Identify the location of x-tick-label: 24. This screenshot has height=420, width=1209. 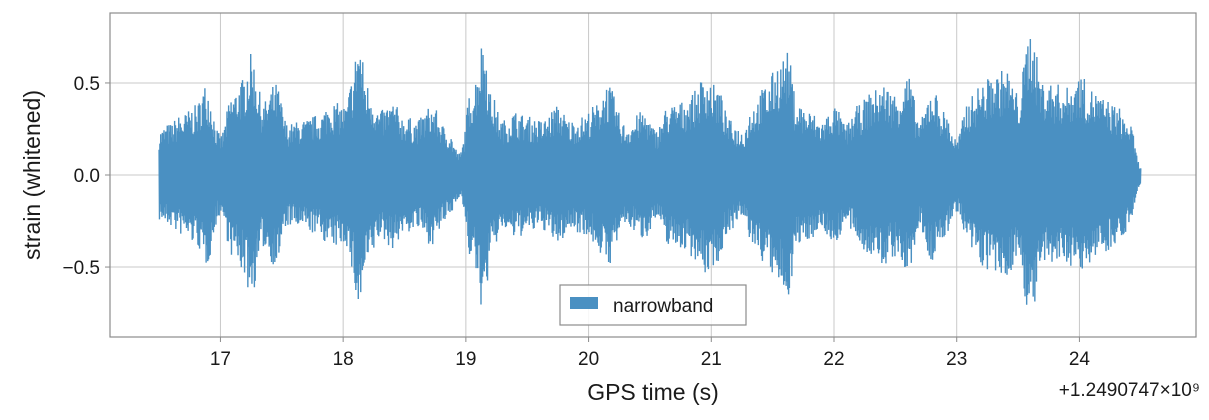
(1080, 359).